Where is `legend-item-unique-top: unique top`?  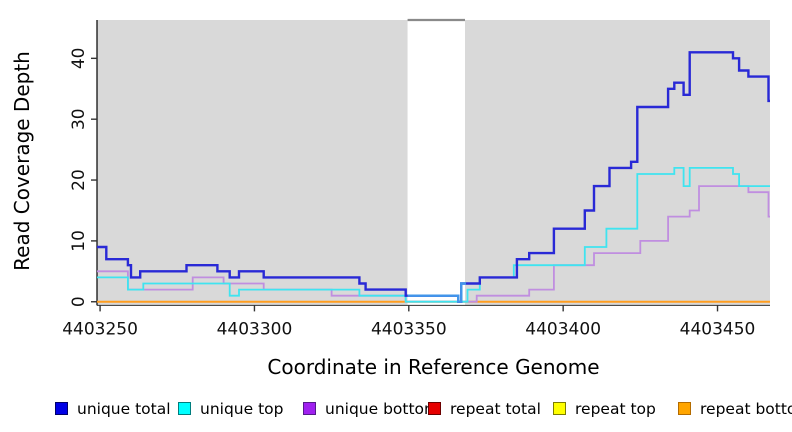 legend-item-unique-top: unique top is located at coordinates (230, 409).